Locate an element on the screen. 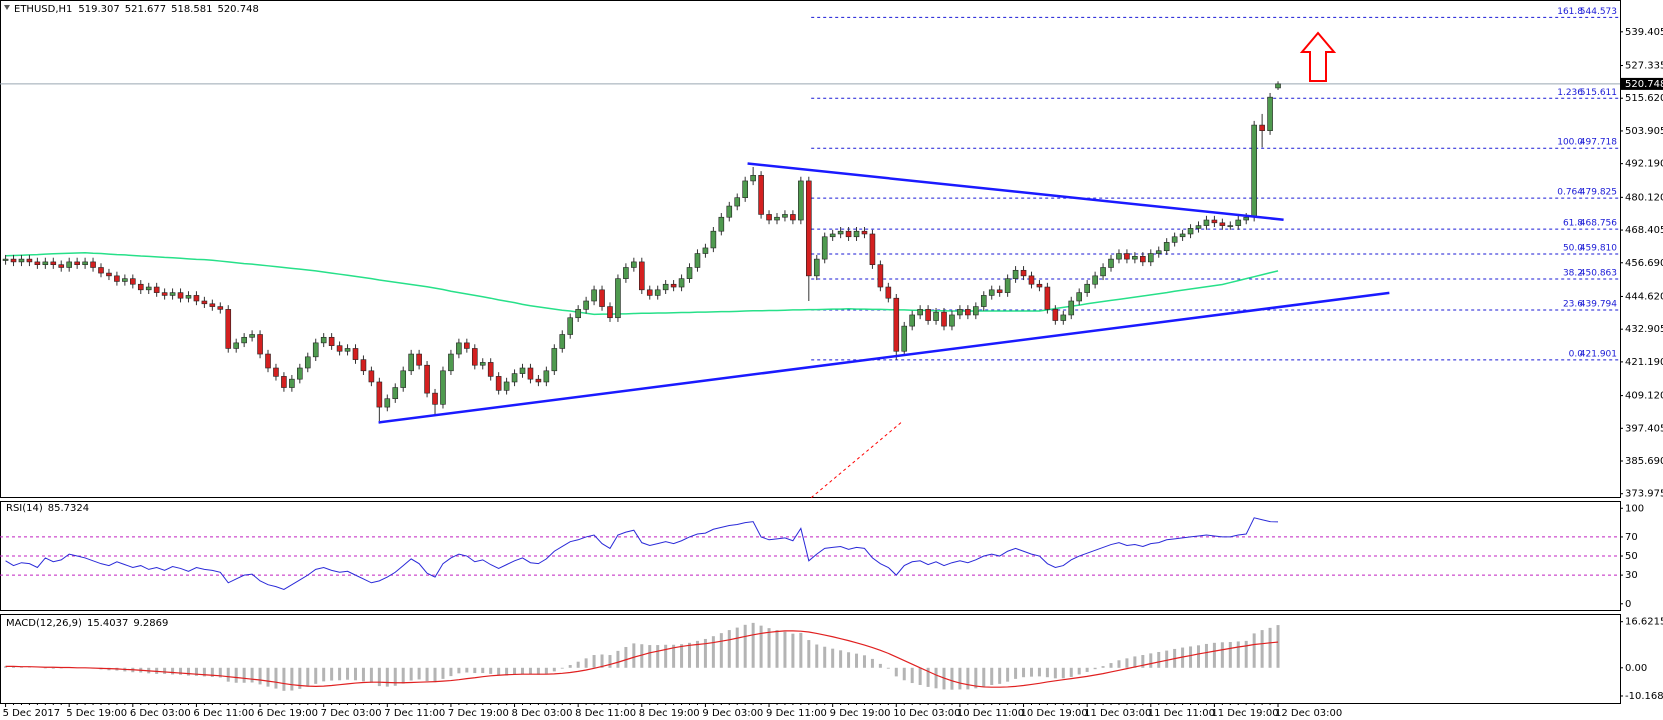 This screenshot has width=1663, height=720. macd-last: 15.4037 is located at coordinates (107, 623).